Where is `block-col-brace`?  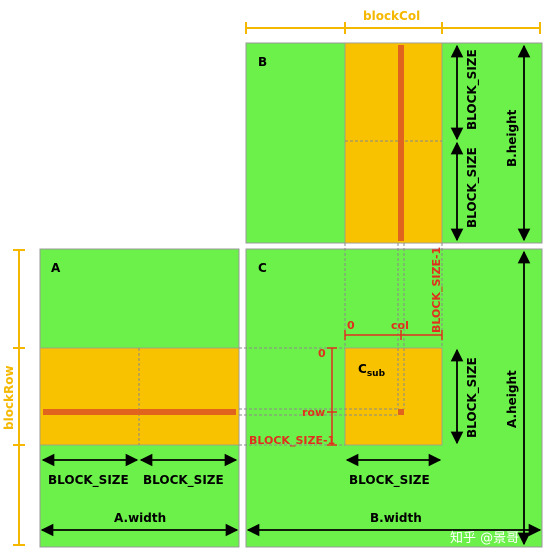 block-col-brace is located at coordinates (393, 28).